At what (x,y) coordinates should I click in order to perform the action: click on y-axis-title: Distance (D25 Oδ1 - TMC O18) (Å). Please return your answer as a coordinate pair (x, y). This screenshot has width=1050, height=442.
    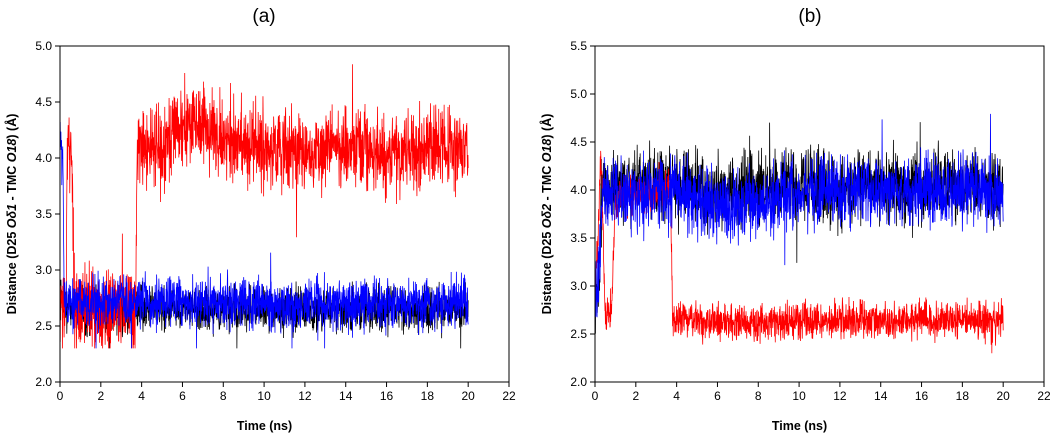
    Looking at the image, I should click on (11, 214).